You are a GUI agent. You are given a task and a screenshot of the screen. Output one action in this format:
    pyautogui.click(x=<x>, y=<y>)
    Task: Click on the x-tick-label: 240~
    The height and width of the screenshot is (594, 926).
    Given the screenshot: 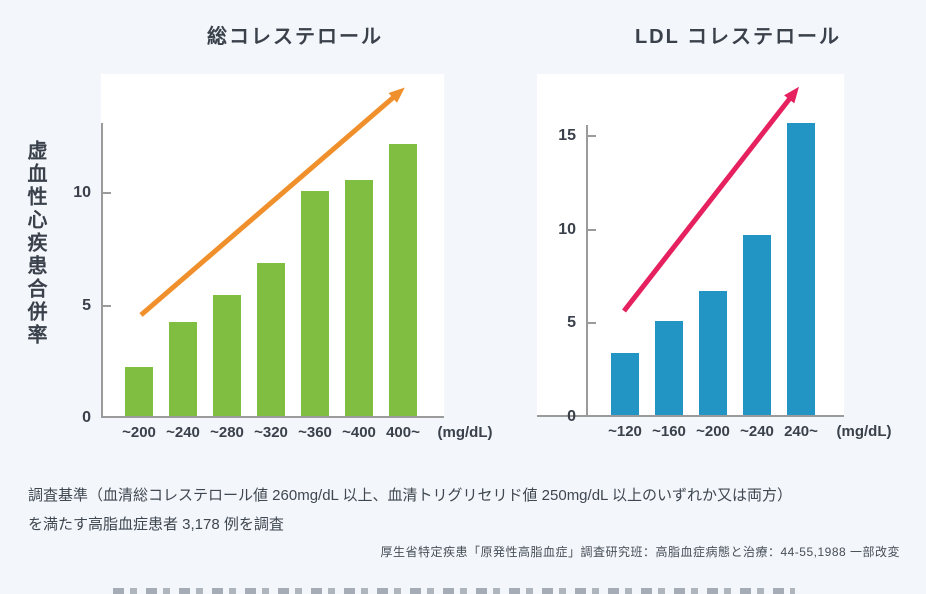 What is the action you would take?
    pyautogui.click(x=801, y=431)
    